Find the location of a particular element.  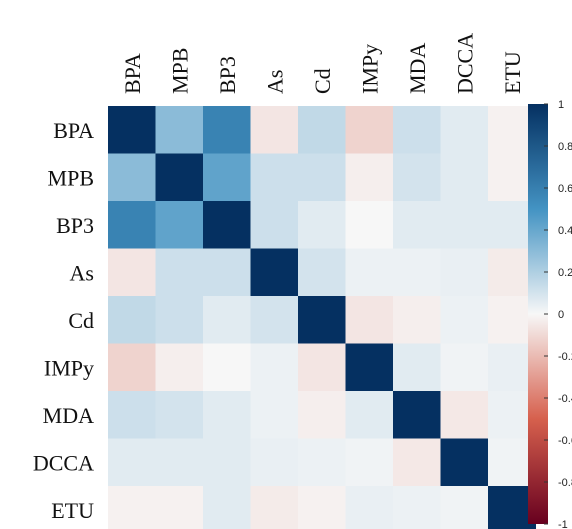

heatmap-cell-bpa-as is located at coordinates (274, 130).